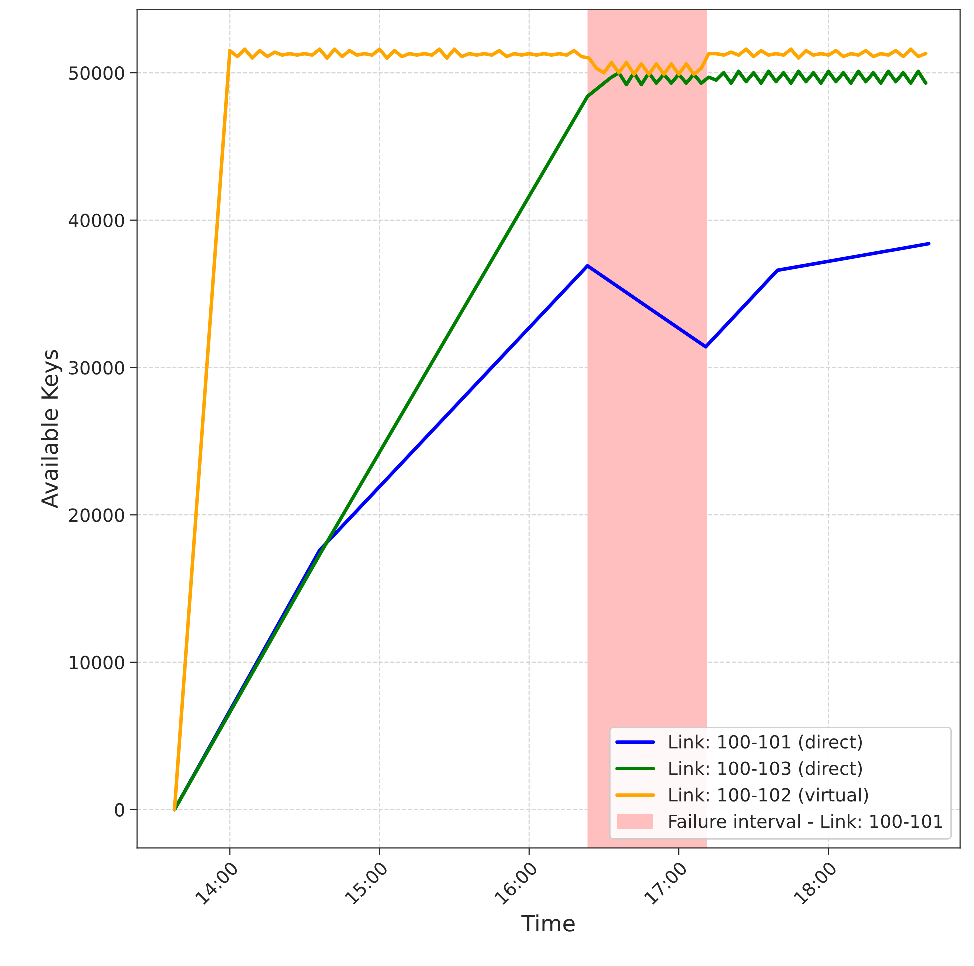 The image size is (974, 966). What do you see at coordinates (96, 221) in the screenshot?
I see `y-tick-label: 40000` at bounding box center [96, 221].